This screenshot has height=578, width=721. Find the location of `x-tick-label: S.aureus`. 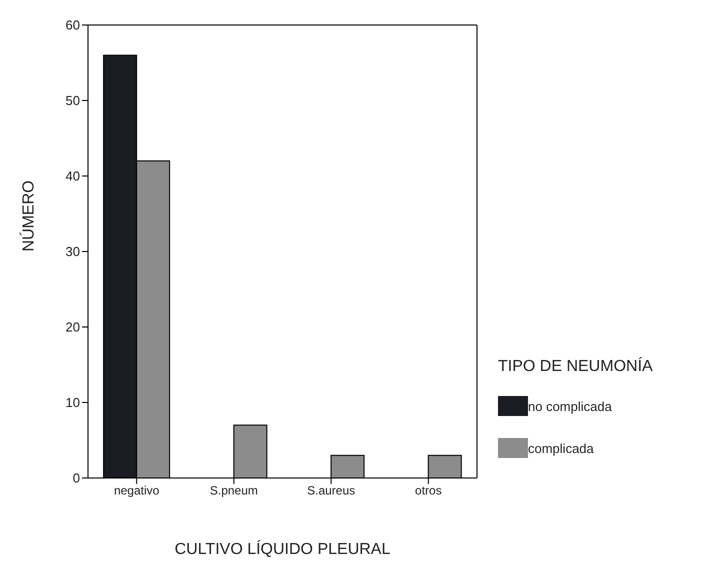

x-tick-label: S.aureus is located at coordinates (331, 491).